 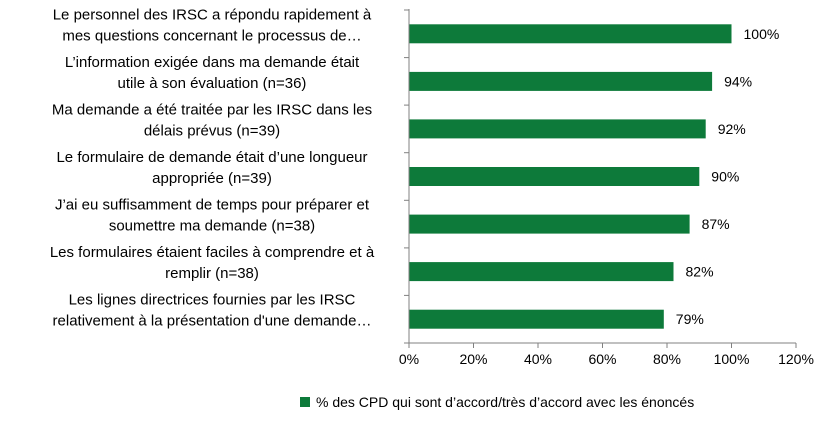 What do you see at coordinates (762, 34) in the screenshot?
I see `data-label: 100%` at bounding box center [762, 34].